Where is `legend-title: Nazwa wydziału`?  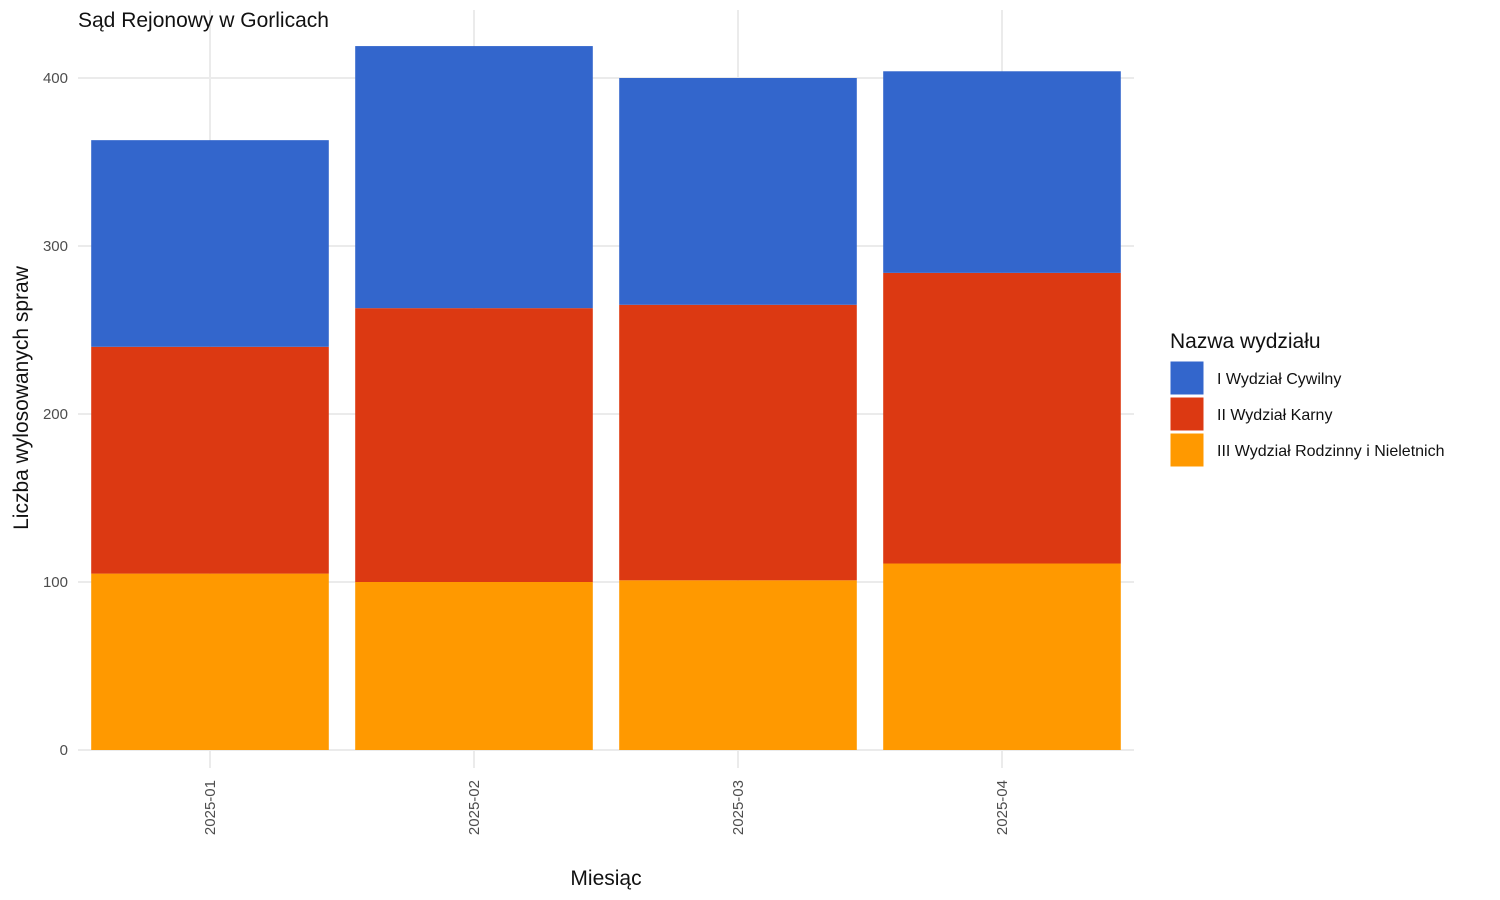
legend-title: Nazwa wydziału is located at coordinates (1245, 341).